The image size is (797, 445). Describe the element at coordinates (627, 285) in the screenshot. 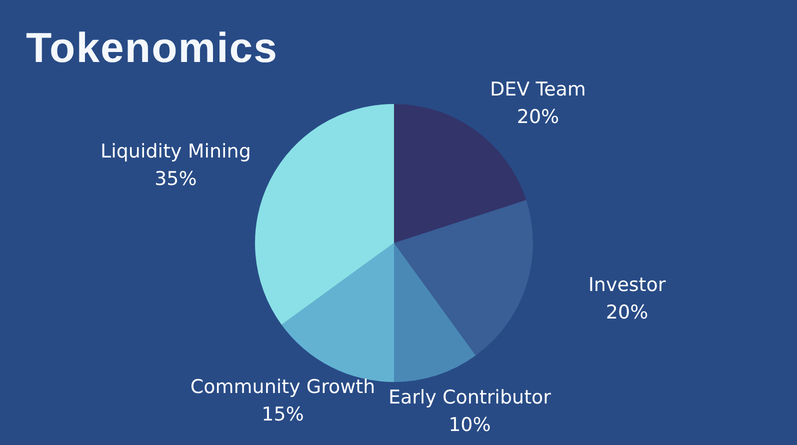

I see `slice-label: Investor` at that location.